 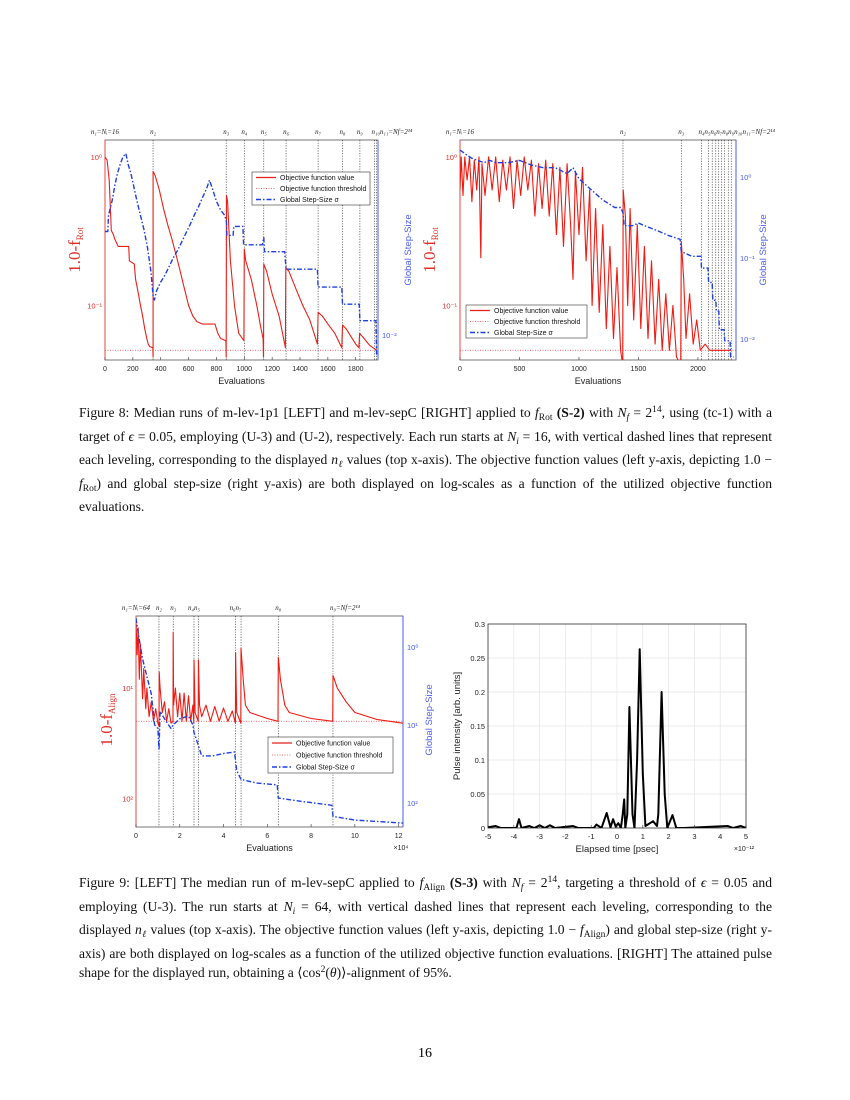 What do you see at coordinates (449, 306) in the screenshot?
I see `left-y-tick-label: 10⁻¹` at bounding box center [449, 306].